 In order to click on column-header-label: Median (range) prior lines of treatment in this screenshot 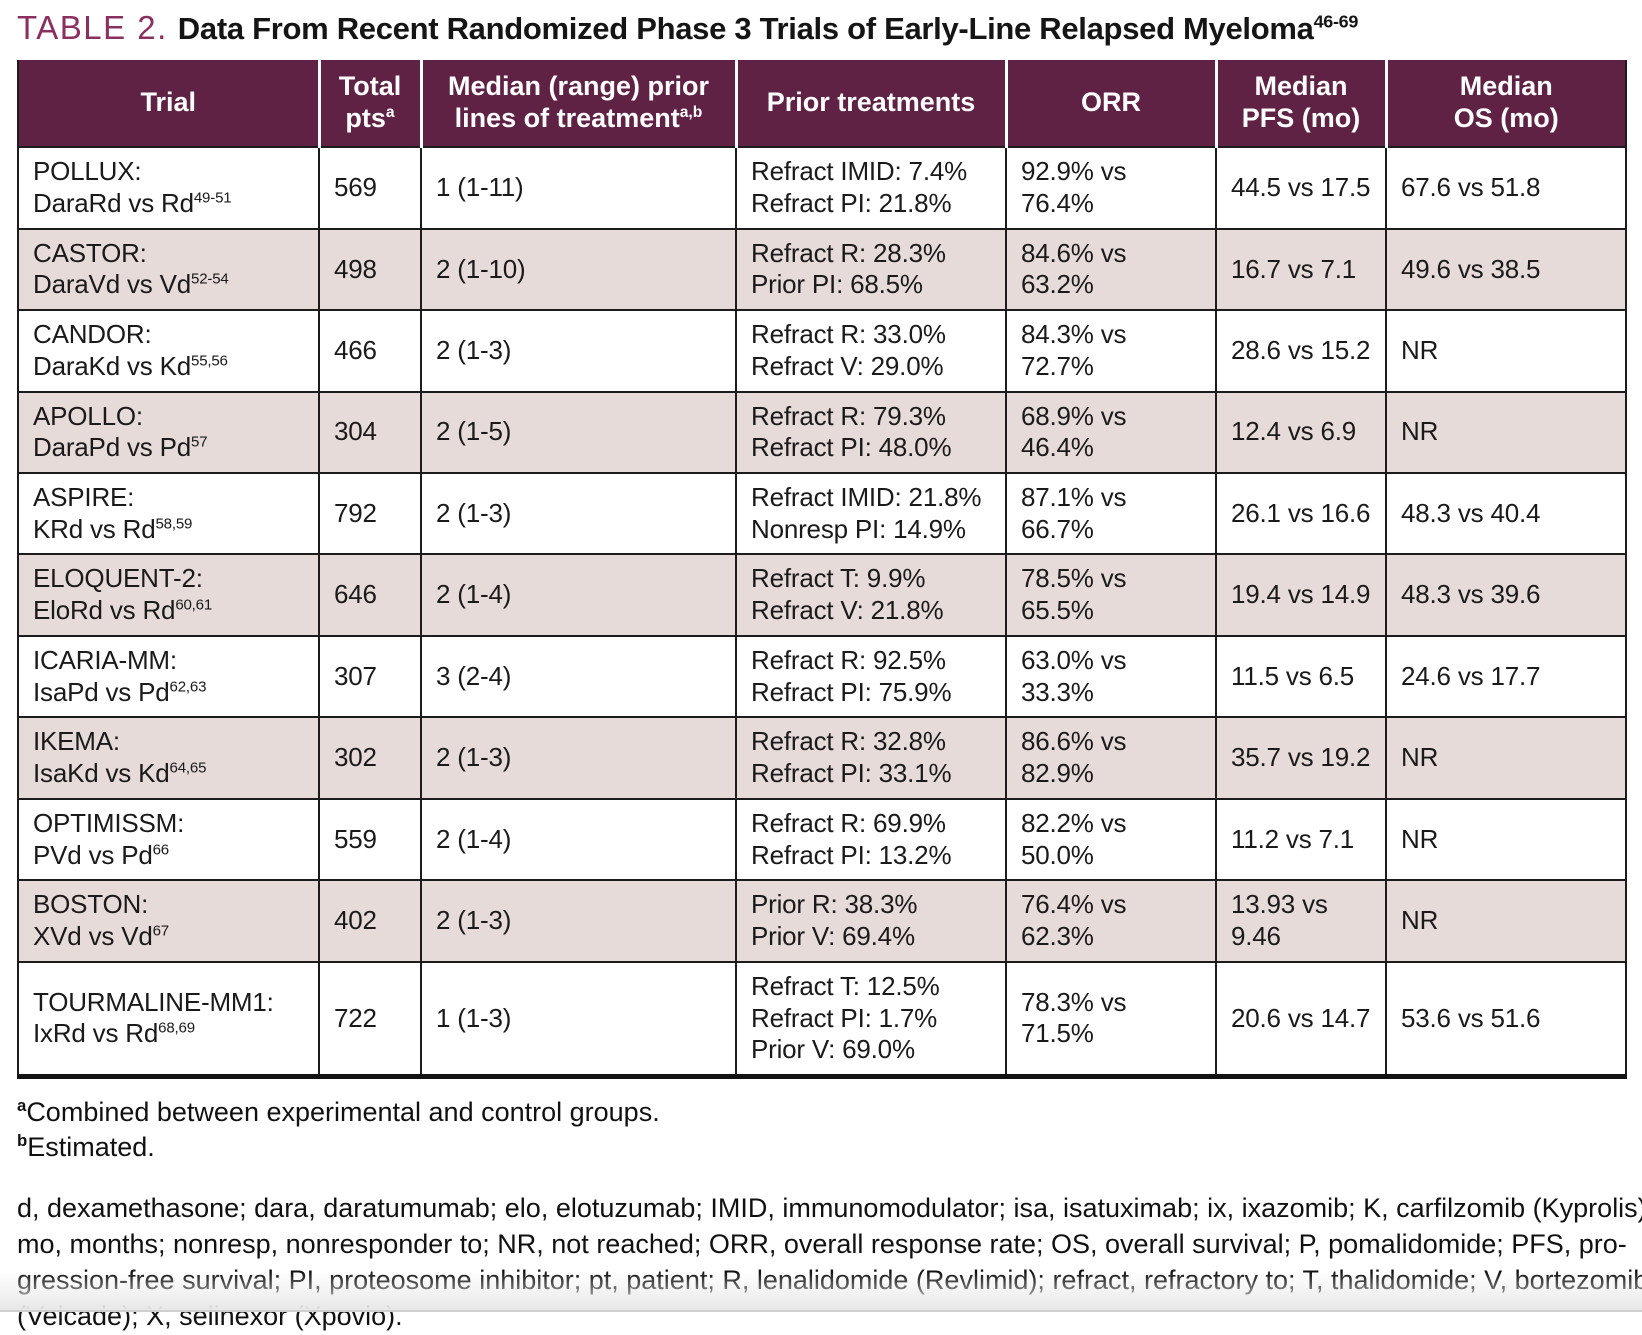, I will do `click(578, 102)`.